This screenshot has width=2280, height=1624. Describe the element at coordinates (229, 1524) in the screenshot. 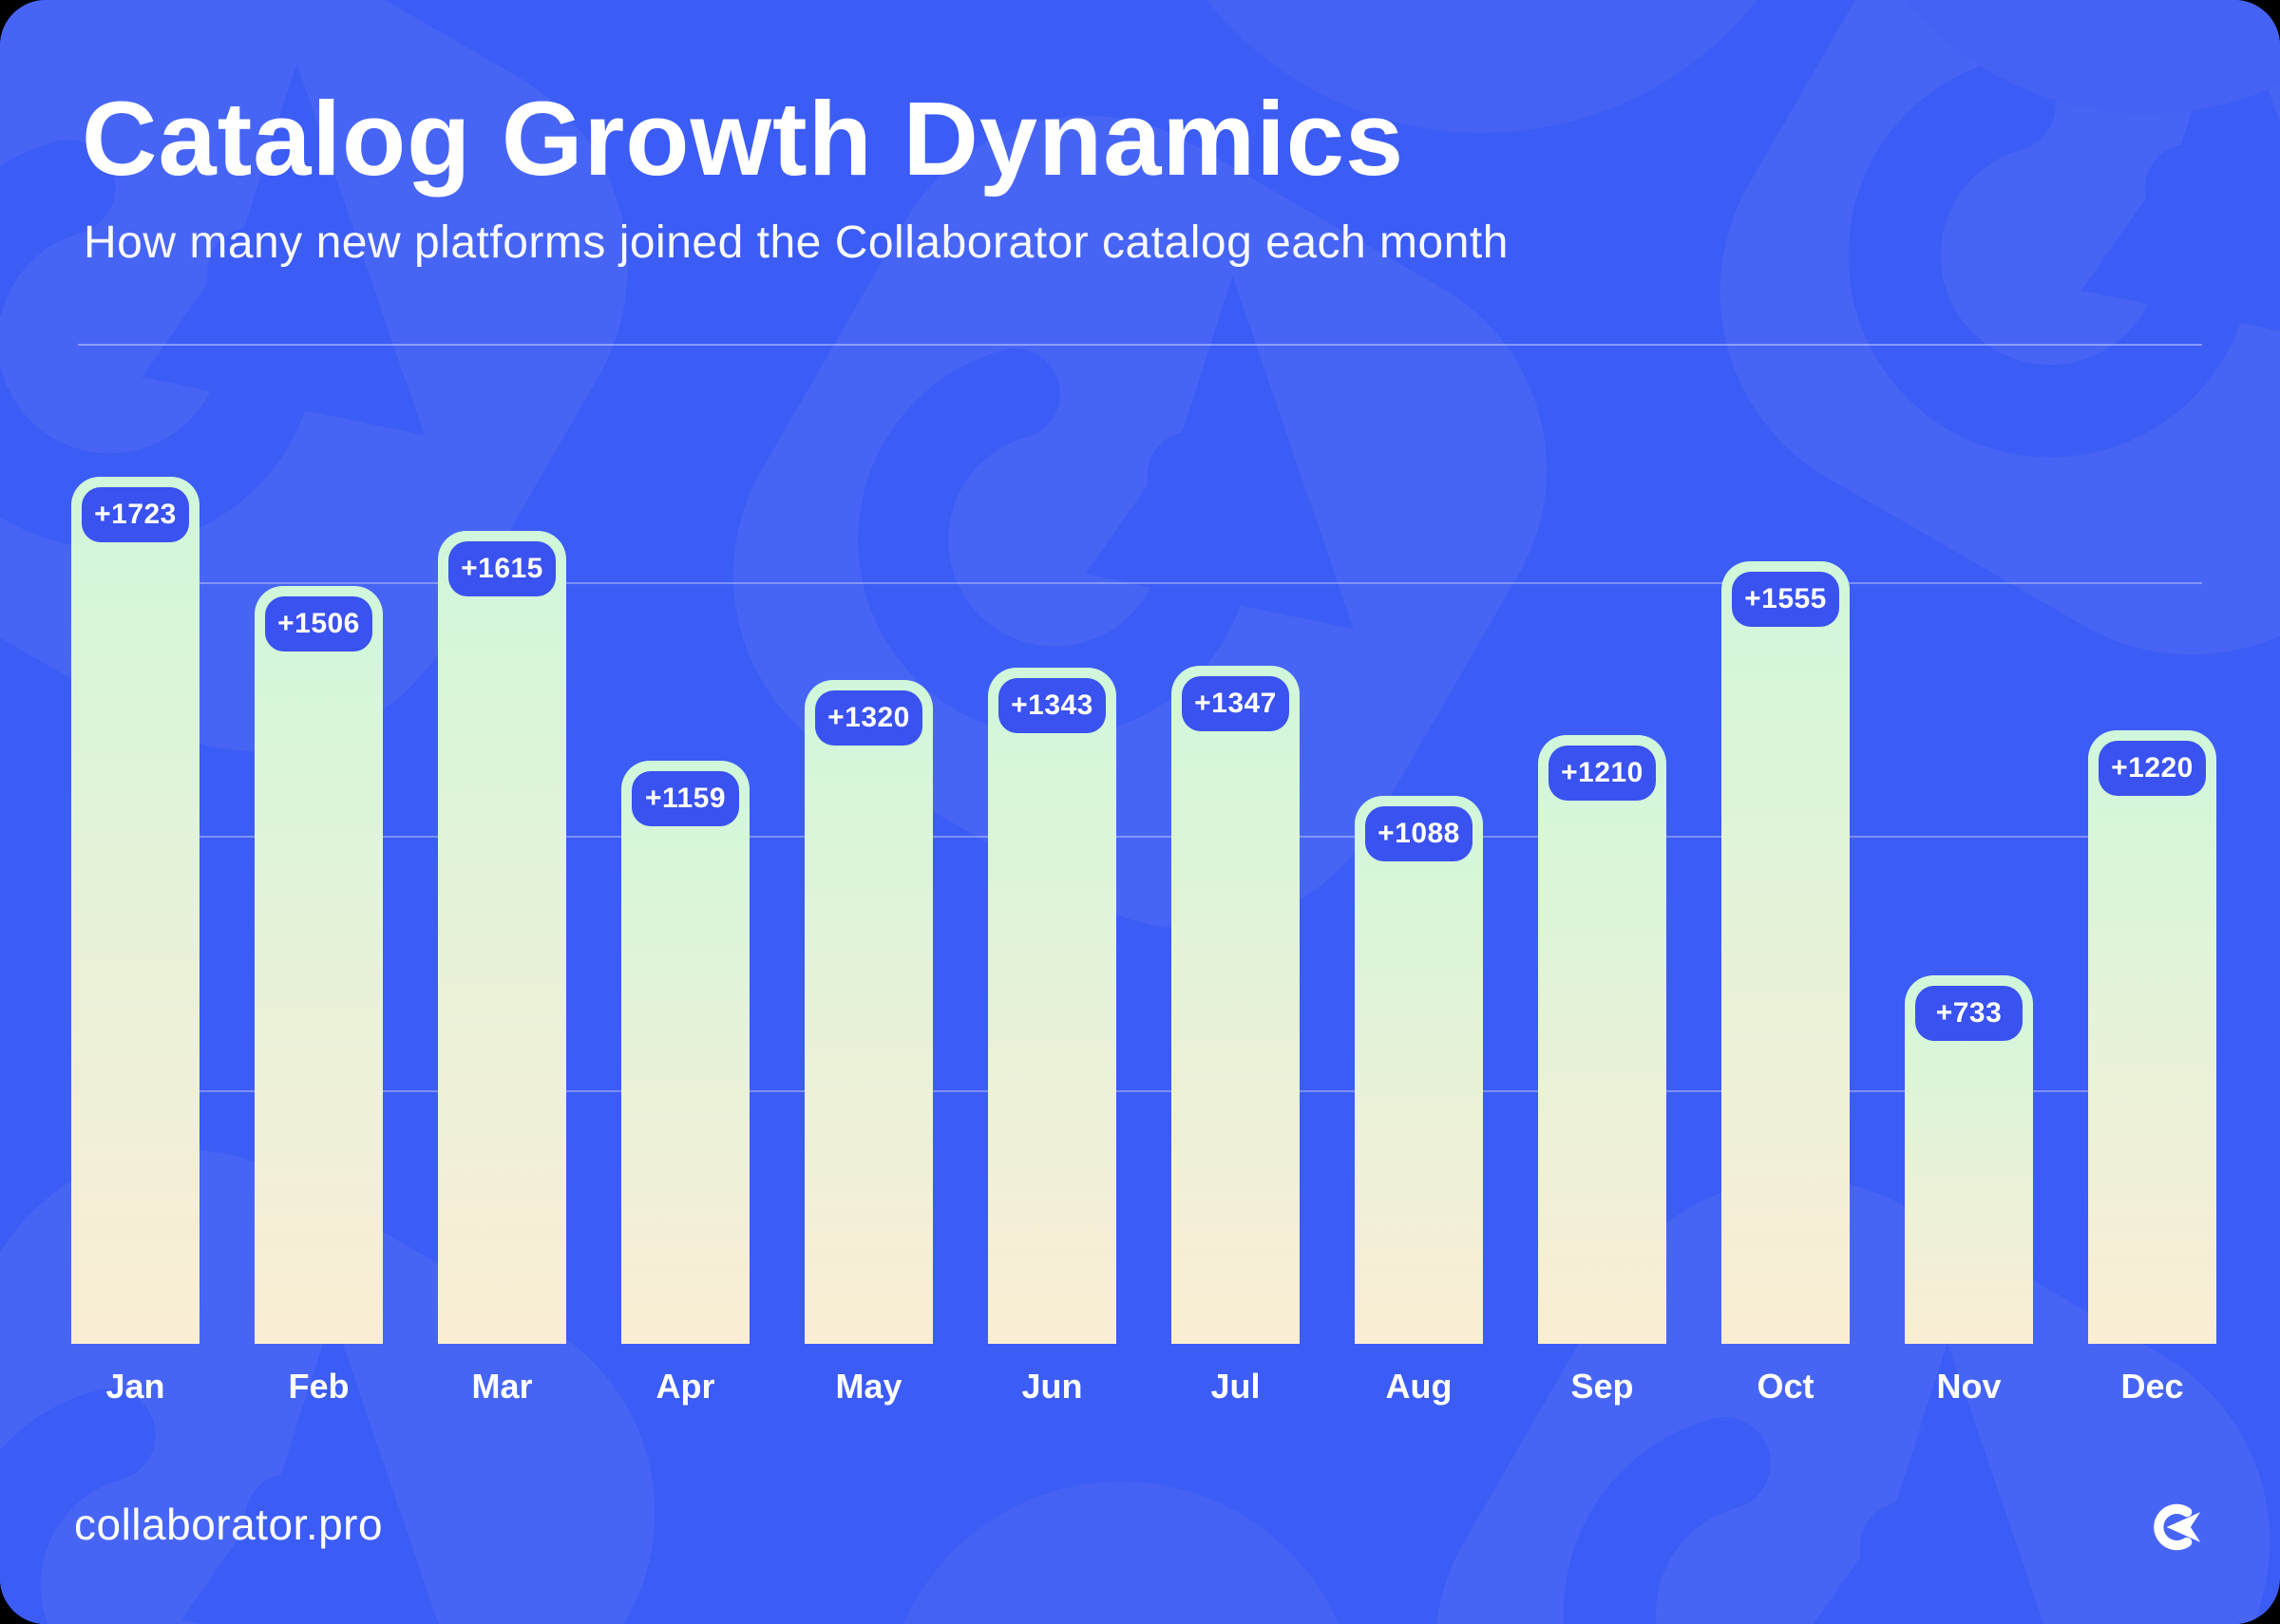

I see `footer-site-url: collaborator.pro` at that location.